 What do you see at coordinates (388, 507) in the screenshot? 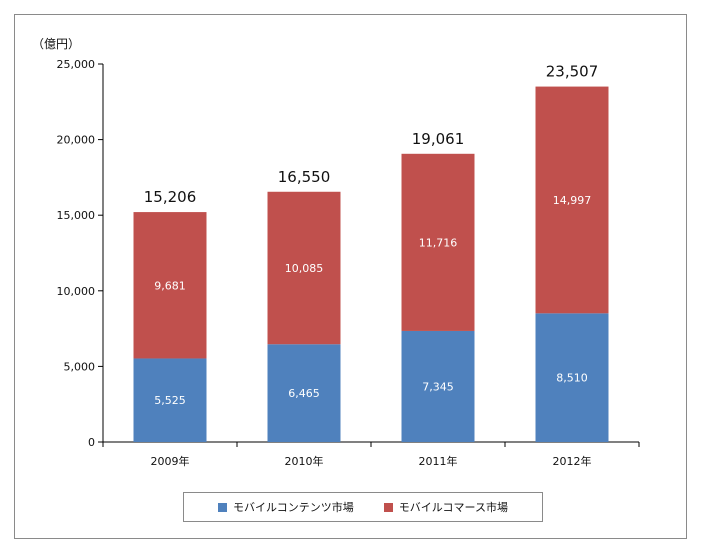
I see `legend-swatch-mobile-commerce` at bounding box center [388, 507].